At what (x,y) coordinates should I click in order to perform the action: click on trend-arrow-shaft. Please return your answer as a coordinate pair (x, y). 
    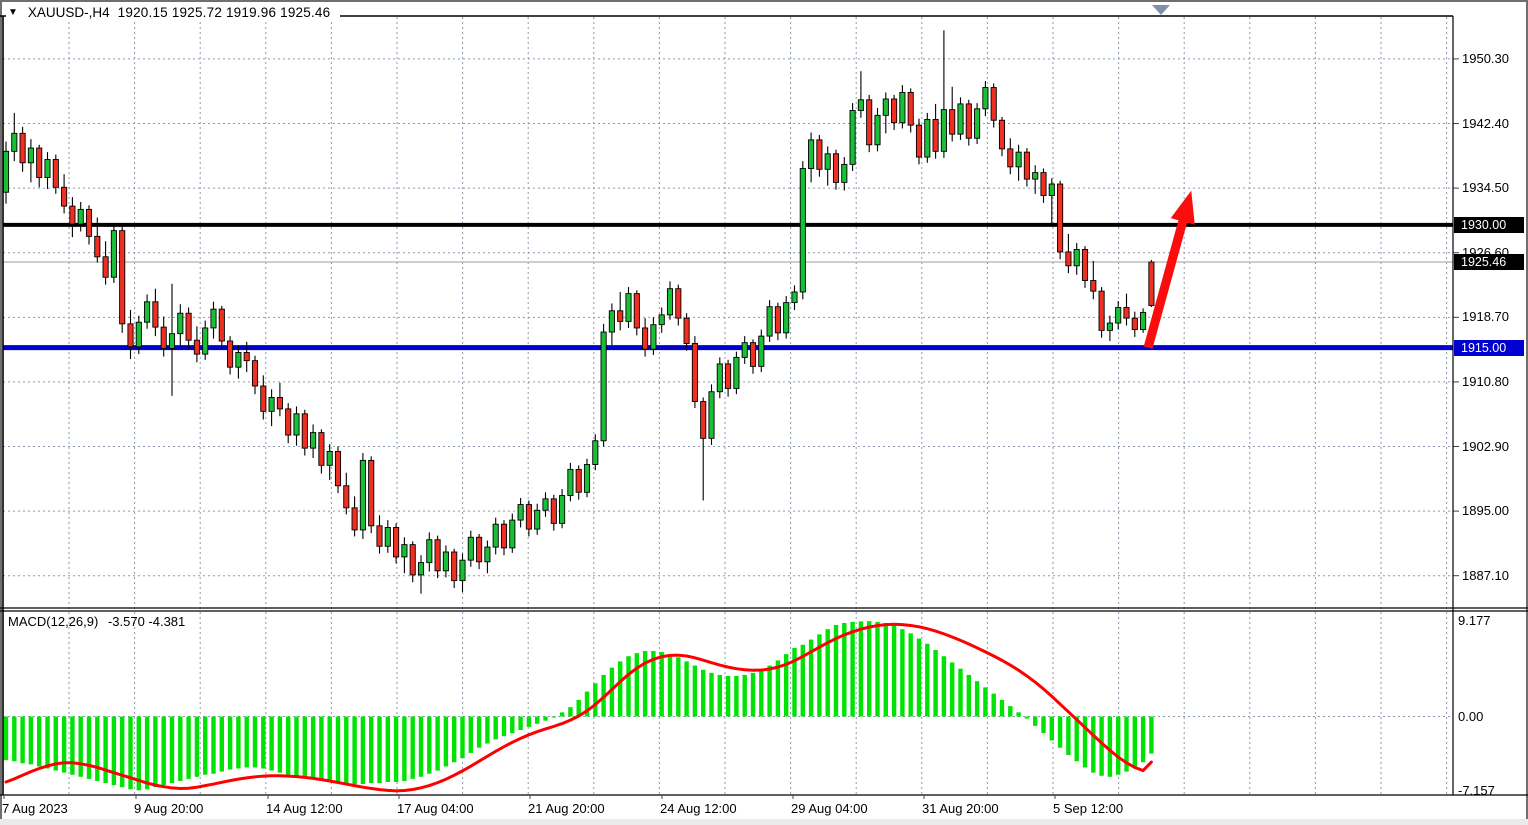
    Looking at the image, I should click on (1166, 282).